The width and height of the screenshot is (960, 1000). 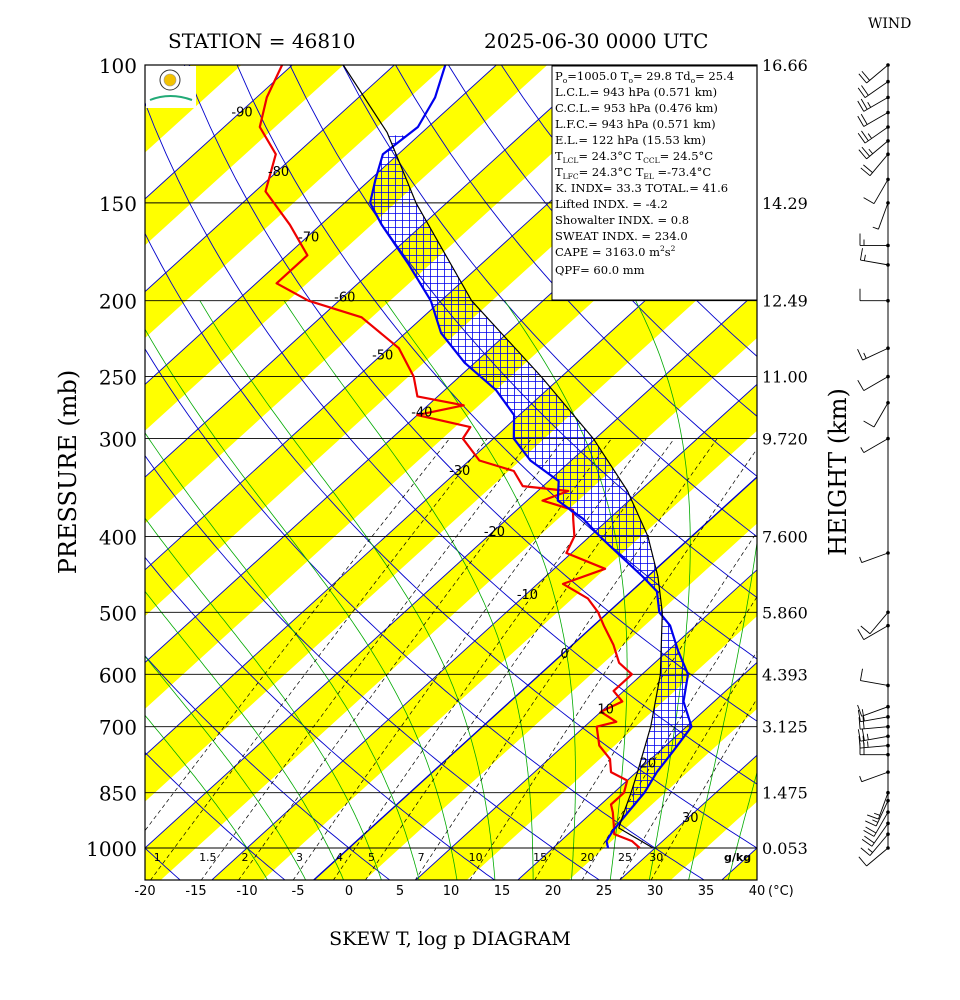 I want to click on mixing-ratio-label: 25, so click(x=625, y=857).